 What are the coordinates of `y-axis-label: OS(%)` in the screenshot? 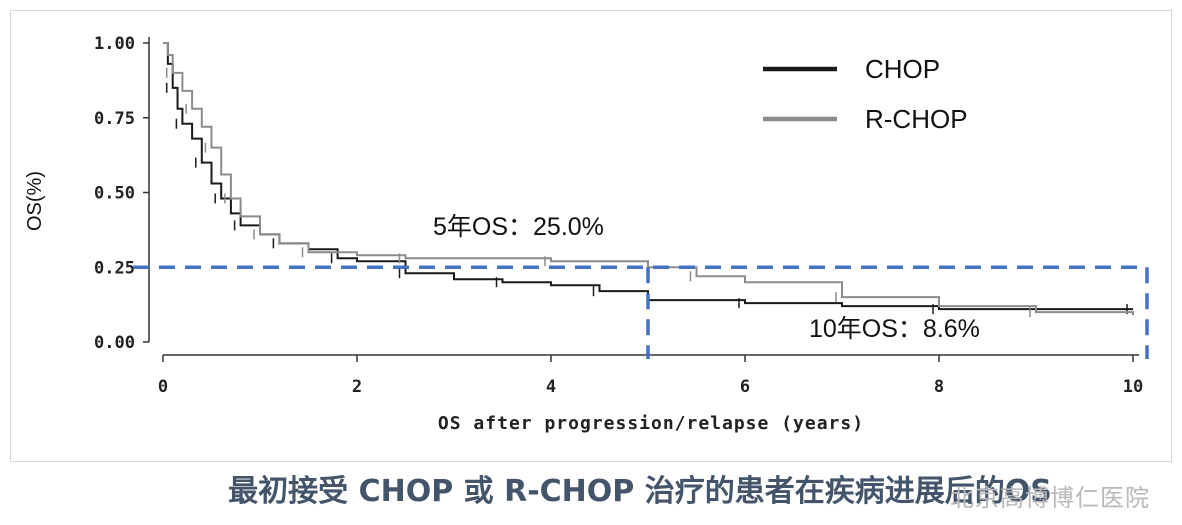 It's located at (35, 201).